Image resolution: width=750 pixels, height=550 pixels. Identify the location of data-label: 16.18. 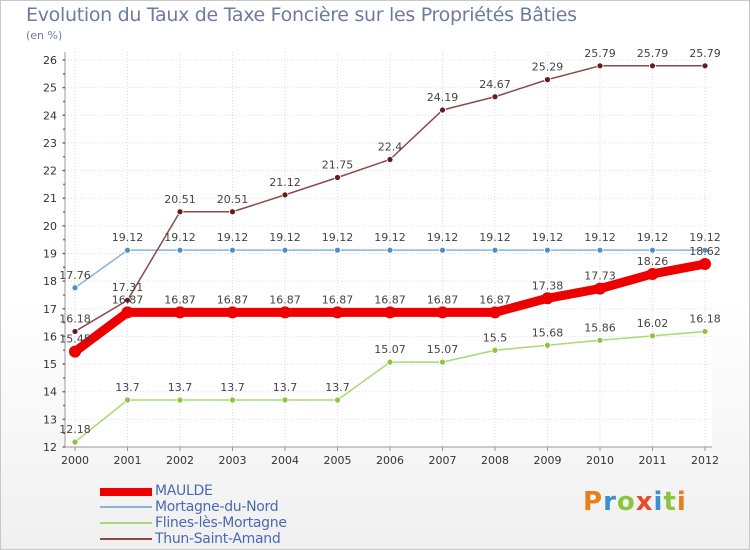
(705, 318).